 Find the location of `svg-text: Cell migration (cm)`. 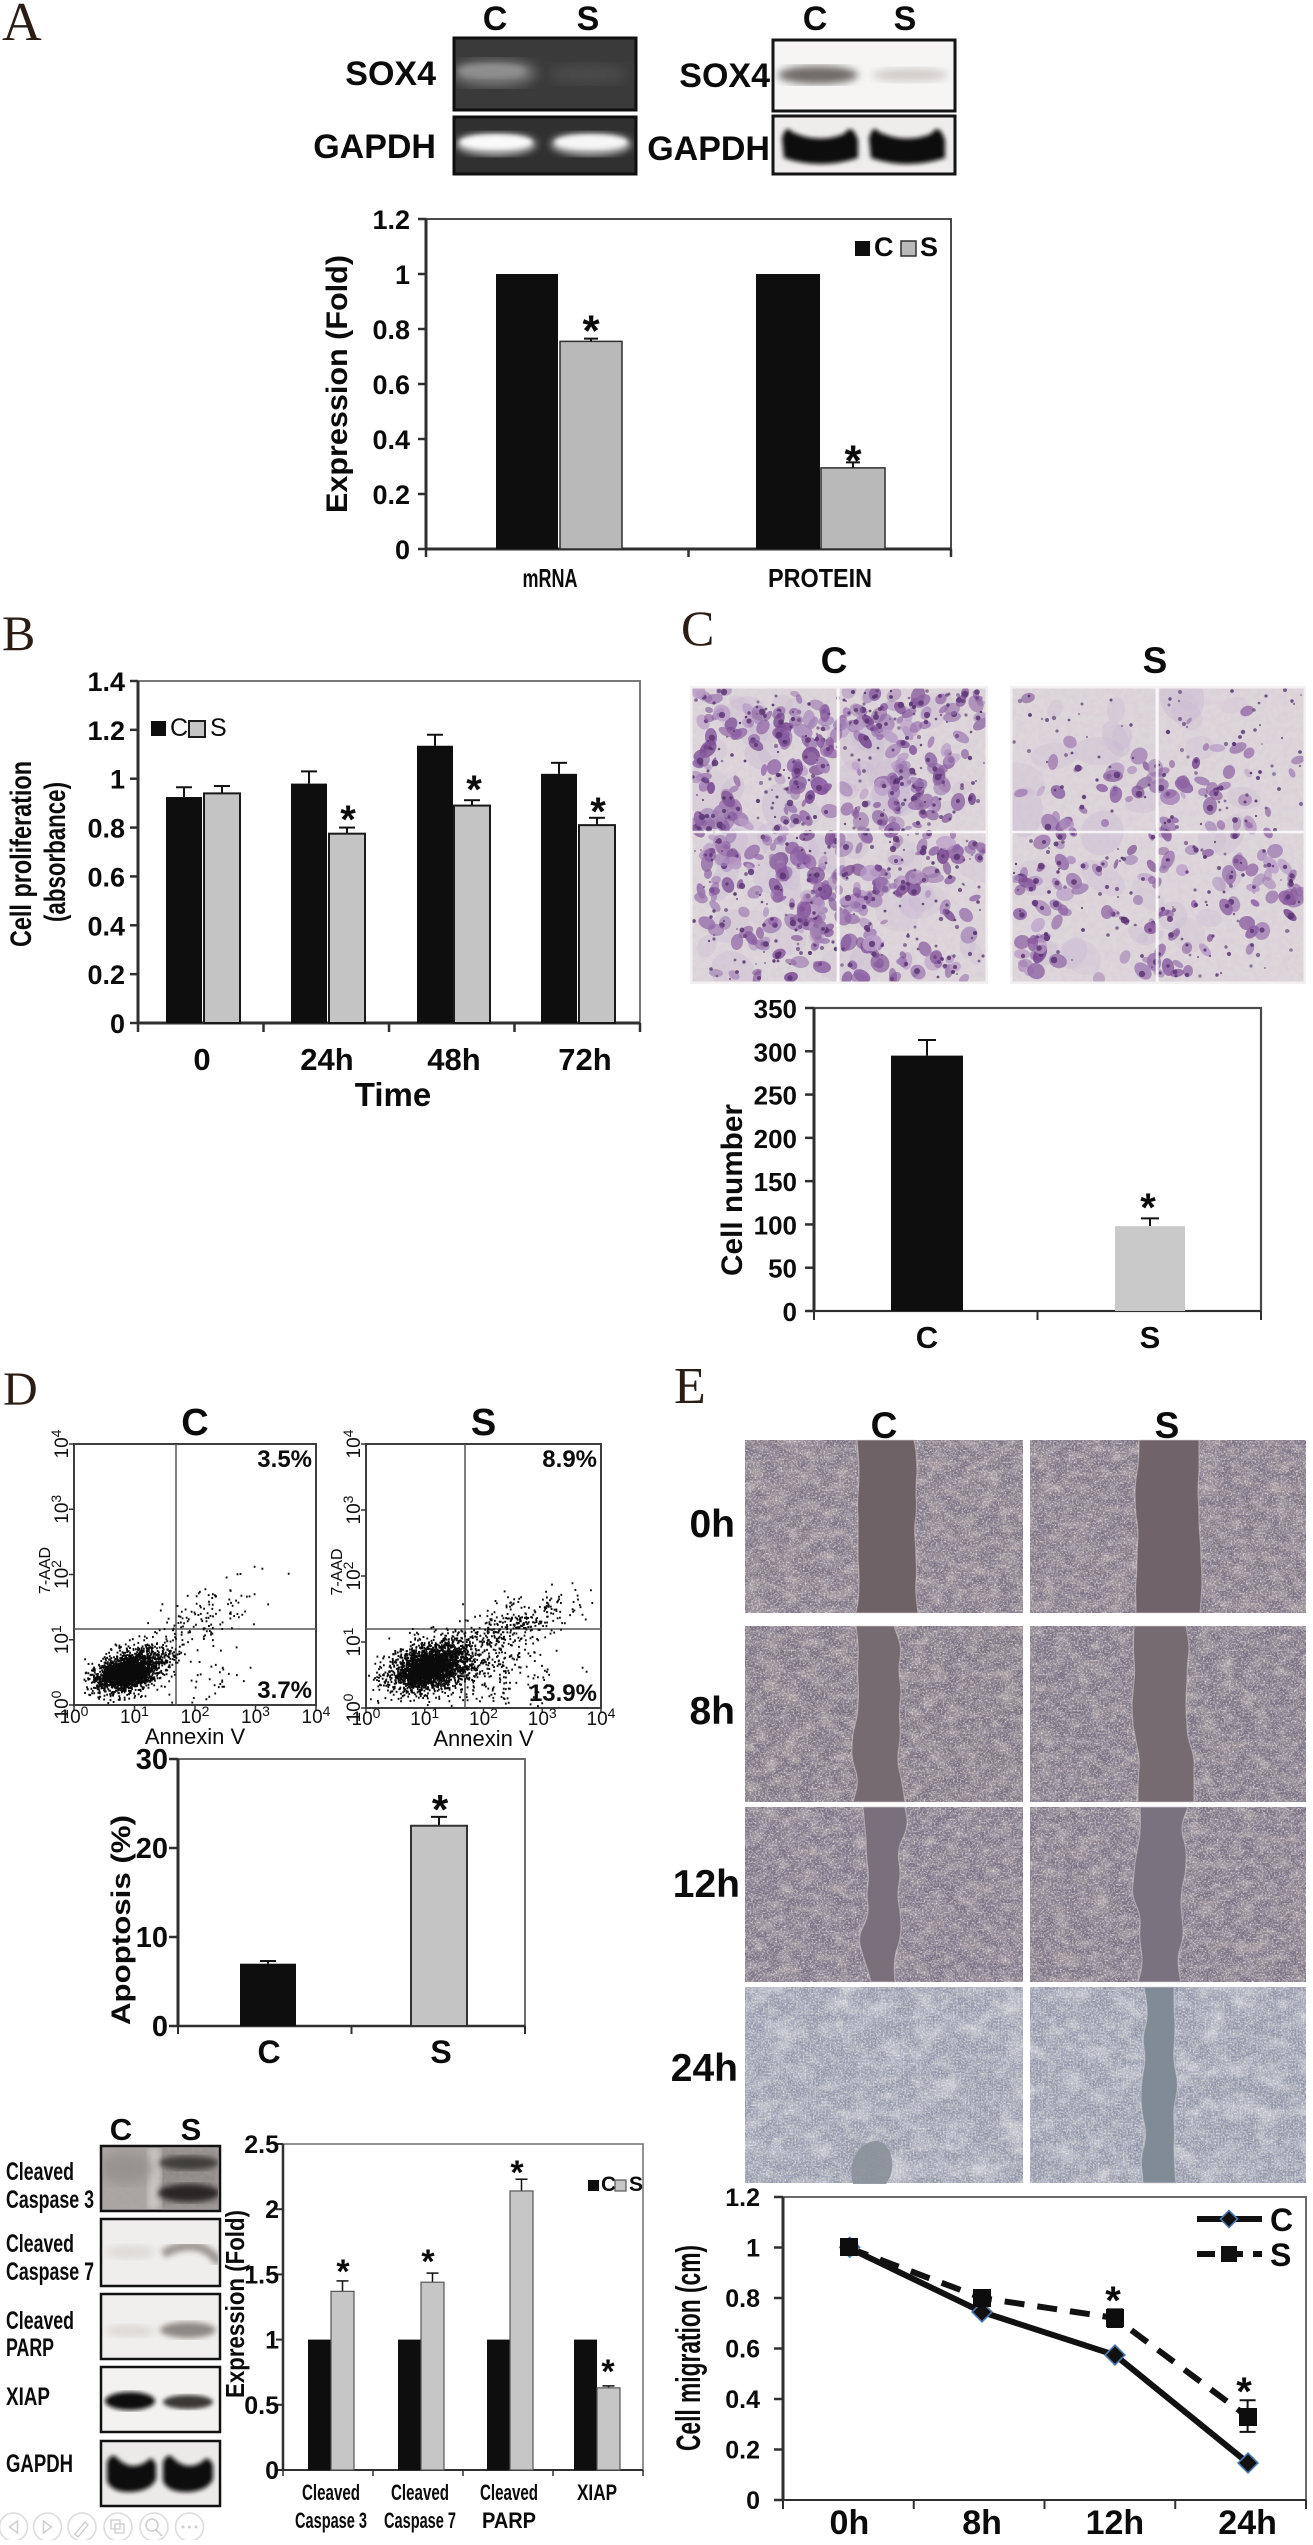

svg-text: Cell migration (cm) is located at coordinates (689, 2348).